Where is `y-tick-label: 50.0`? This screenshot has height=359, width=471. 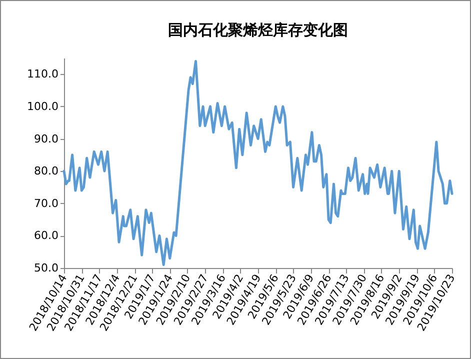 y-tick-label: 50.0 is located at coordinates (46, 268).